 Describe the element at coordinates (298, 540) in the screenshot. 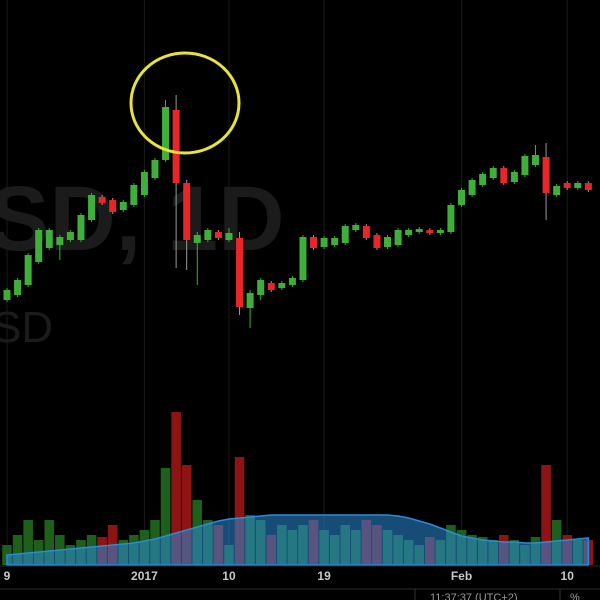

I see `volume-ma-area` at that location.